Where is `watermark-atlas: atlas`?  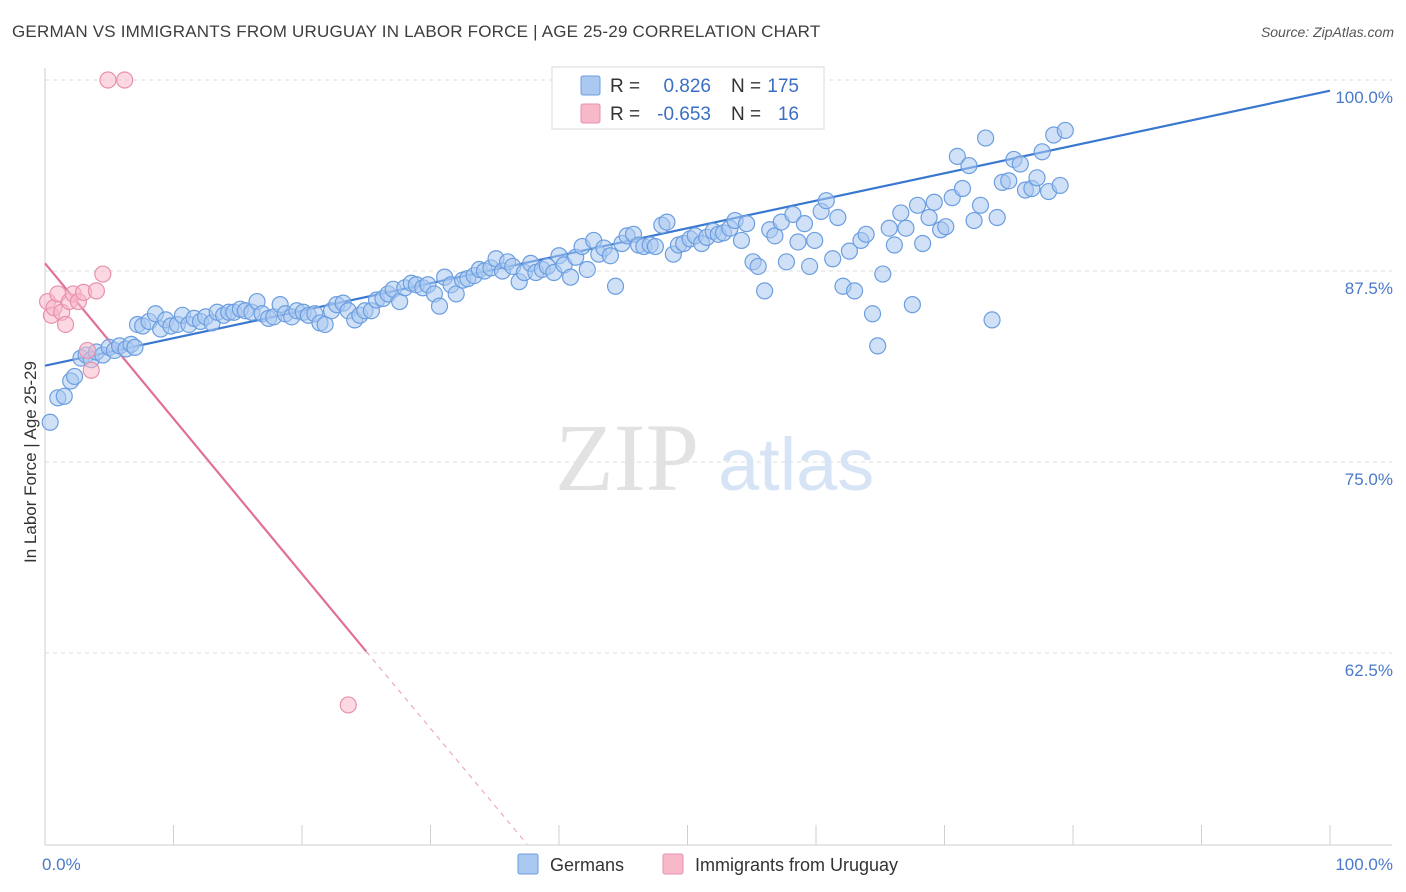
watermark-atlas: atlas is located at coordinates (796, 464).